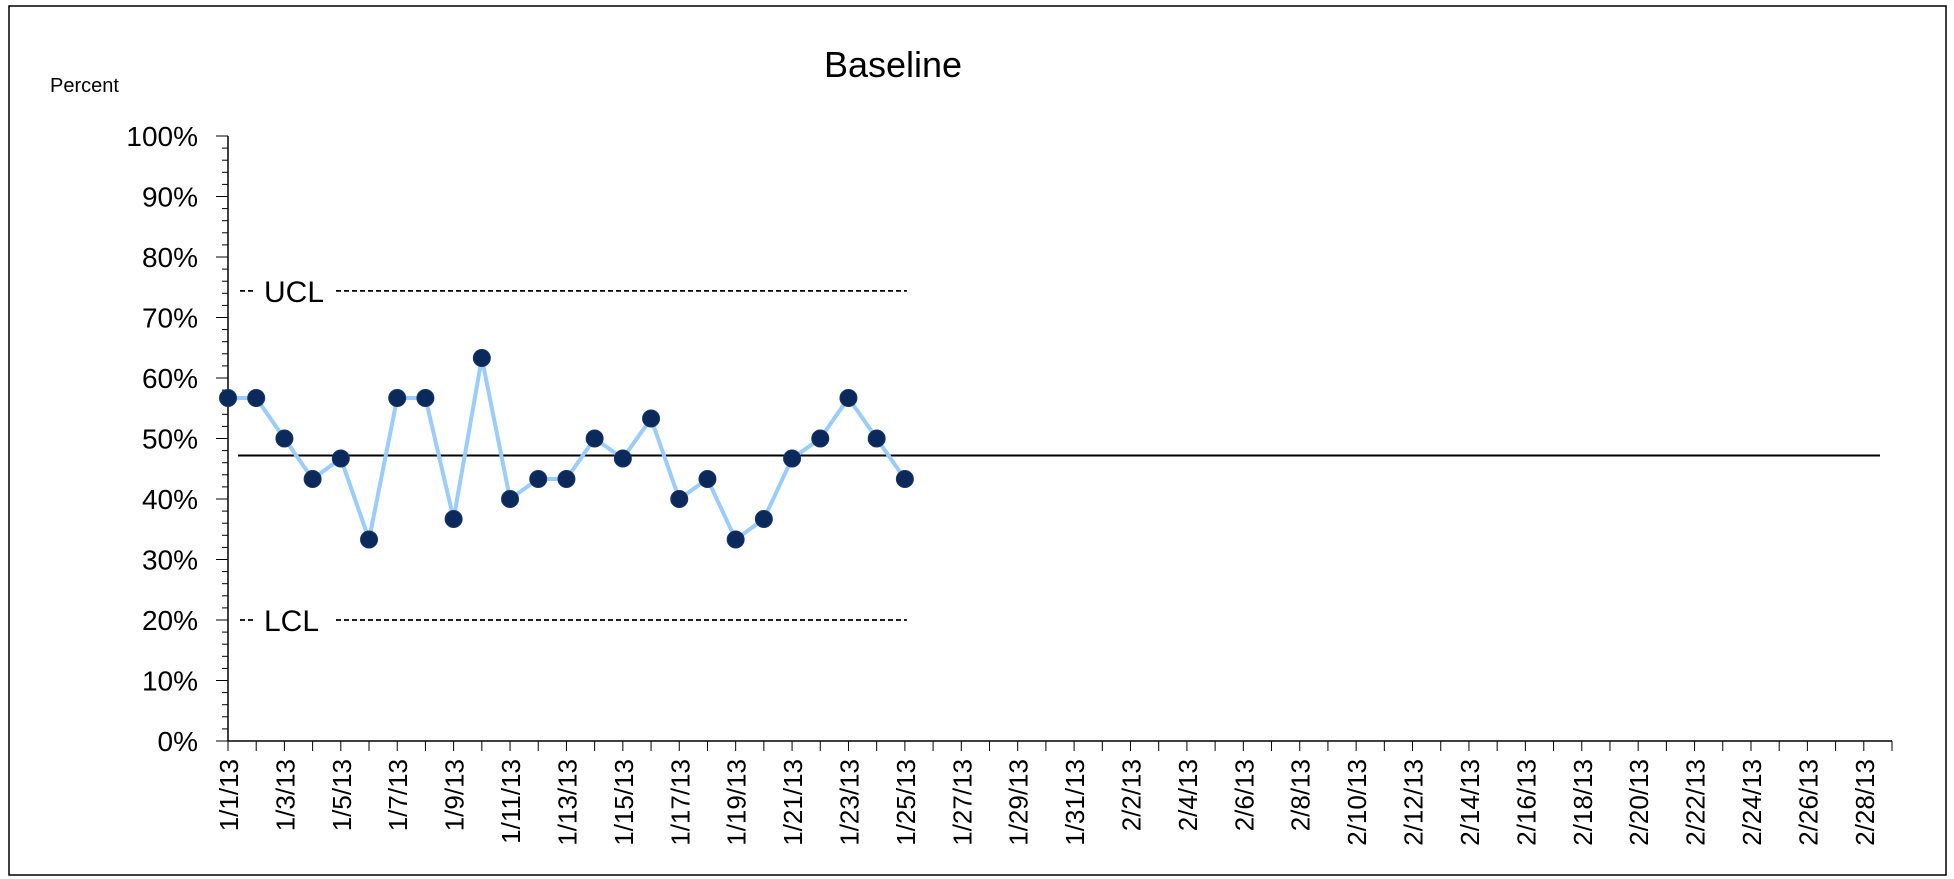 This screenshot has height=879, width=1954. Describe the element at coordinates (1357, 802) in the screenshot. I see `x-tick-label: 2/10/13` at that location.